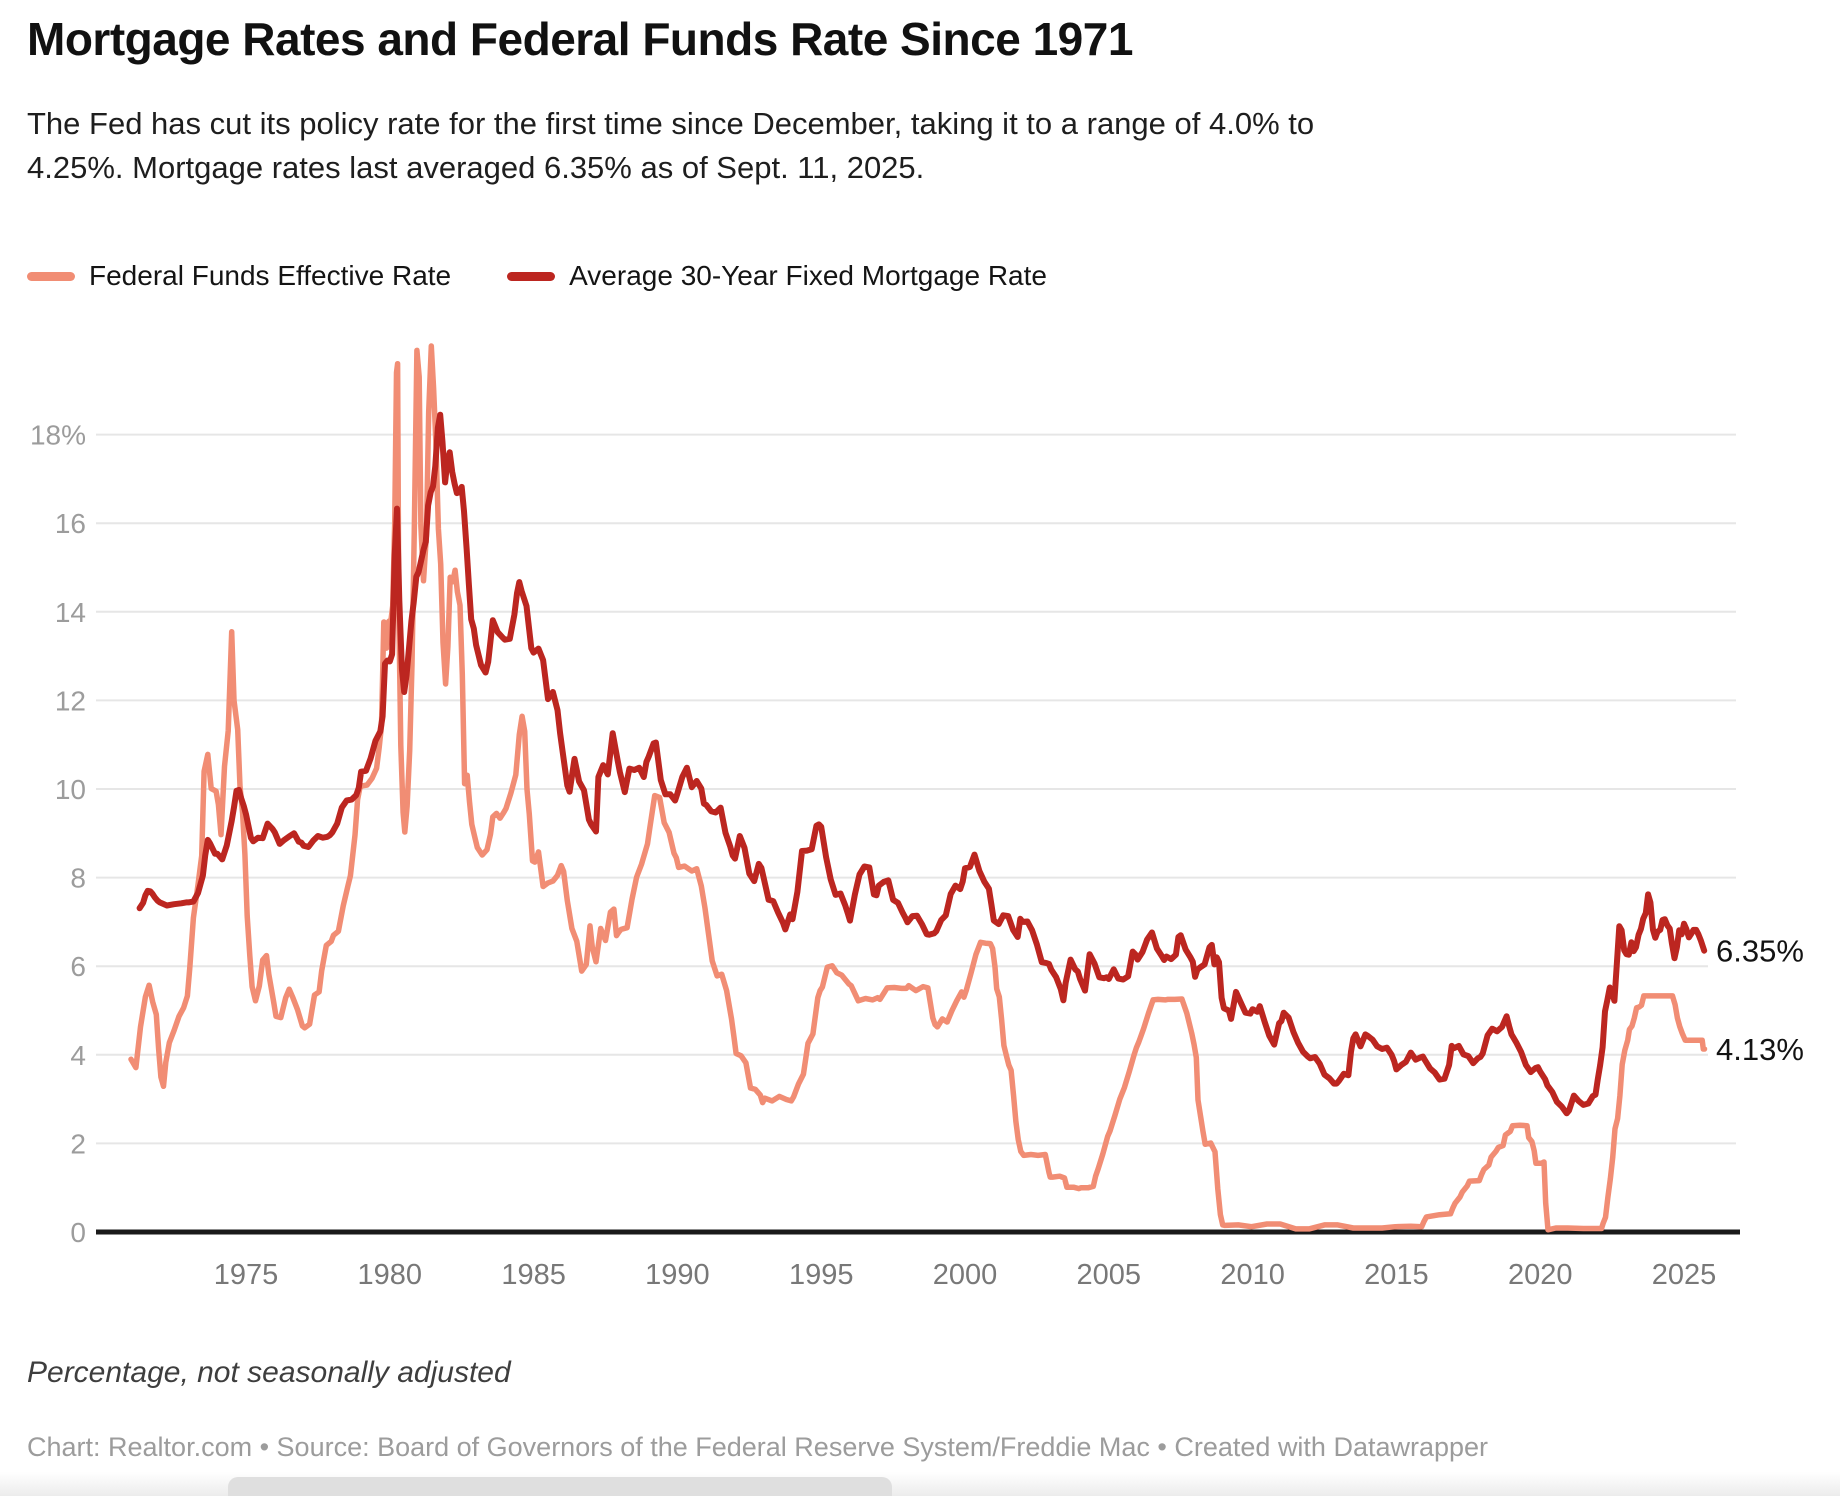 This screenshot has height=1496, width=1840. I want to click on y-tick-label-14: 14, so click(70, 612).